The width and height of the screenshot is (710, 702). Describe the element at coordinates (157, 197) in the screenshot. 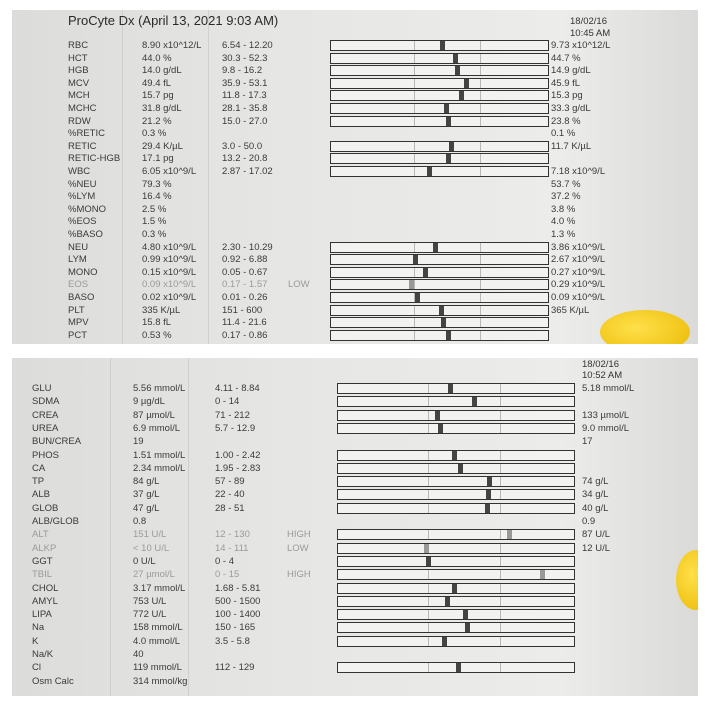

I see `test-value: 16.4 %` at that location.